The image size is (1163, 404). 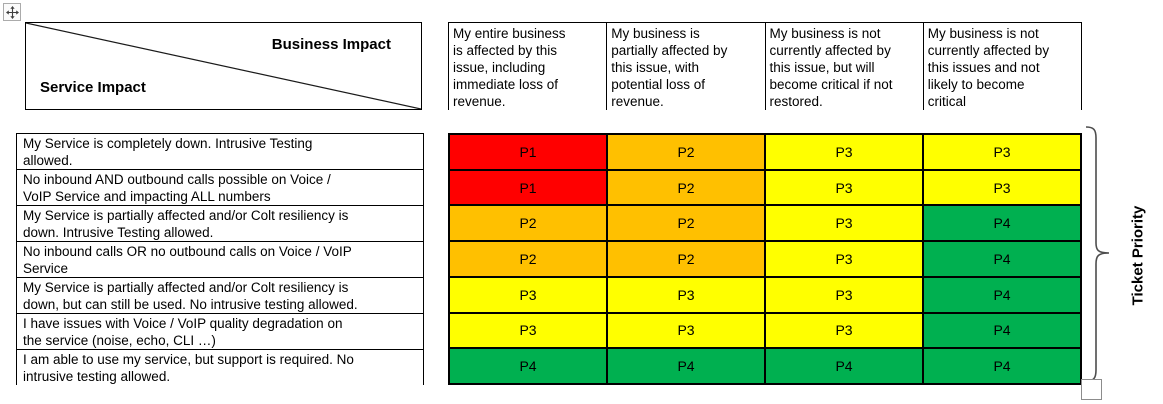 I want to click on table-resize-handle, so click(x=1091, y=389).